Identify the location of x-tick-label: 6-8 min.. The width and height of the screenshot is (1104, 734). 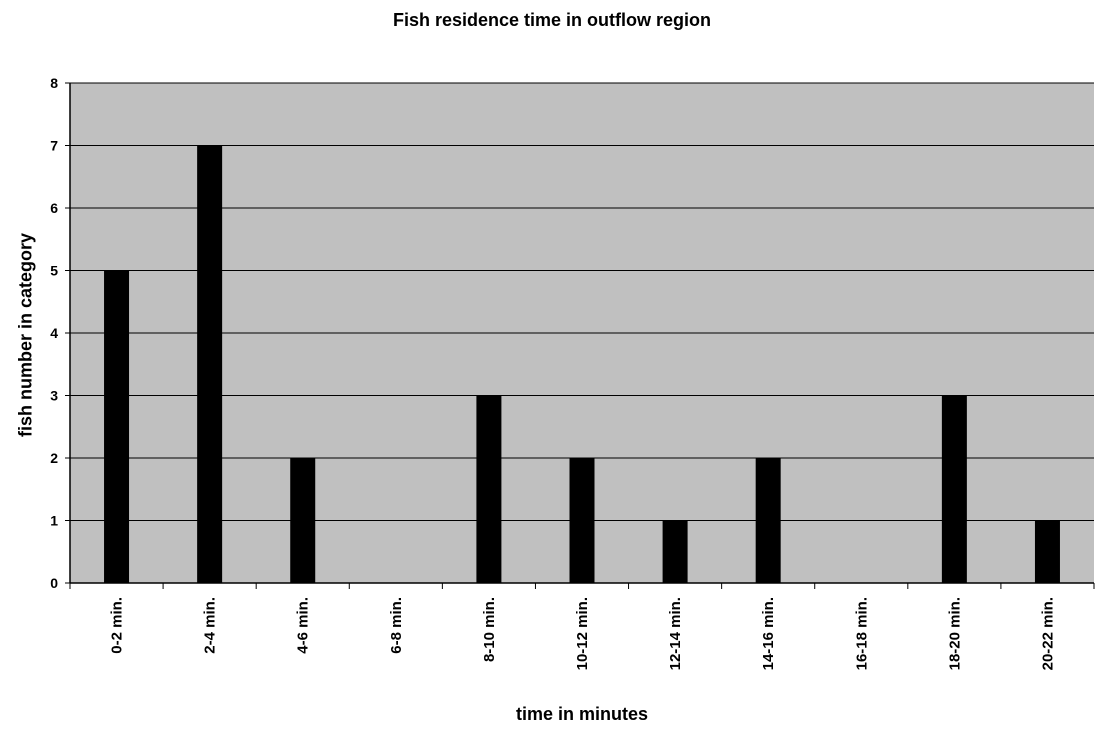
(396, 625).